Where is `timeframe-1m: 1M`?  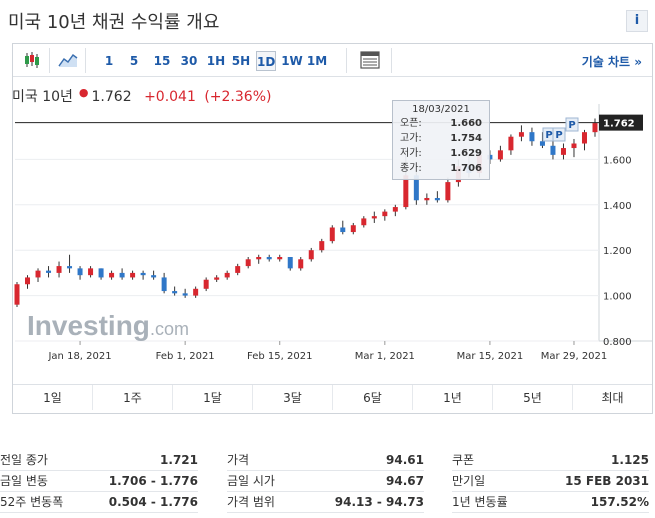
timeframe-1m: 1M is located at coordinates (317, 61).